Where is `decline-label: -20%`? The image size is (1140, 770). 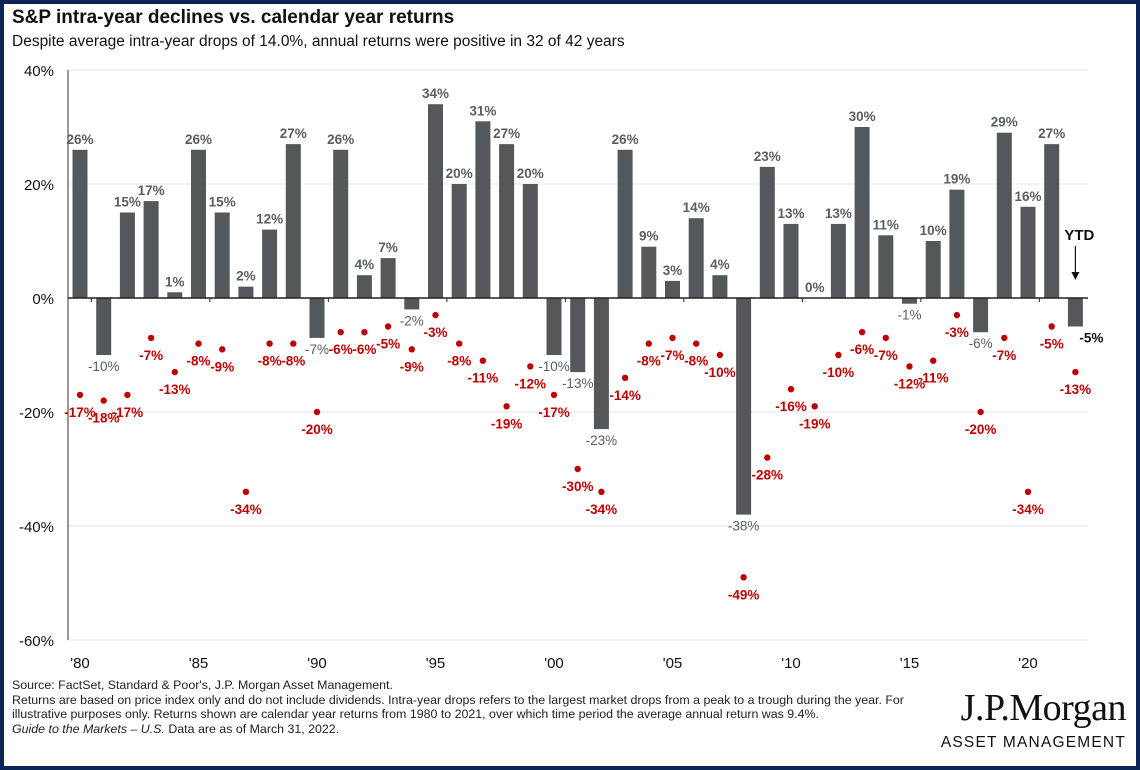 decline-label: -20% is located at coordinates (981, 429).